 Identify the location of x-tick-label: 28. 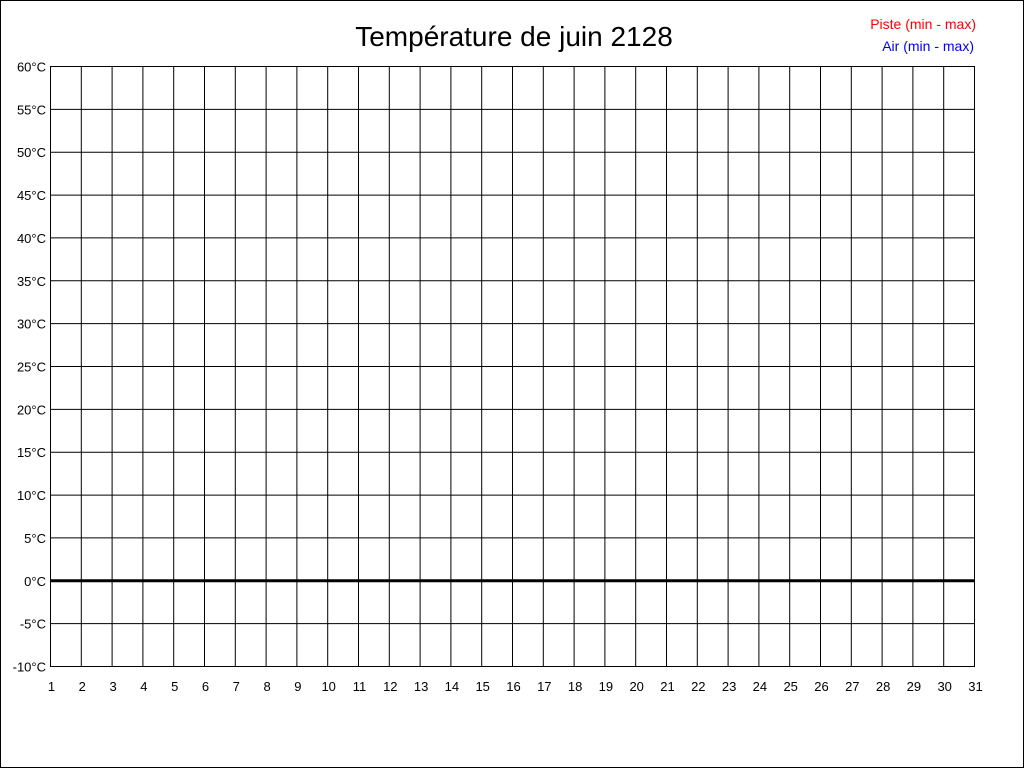
(883, 686).